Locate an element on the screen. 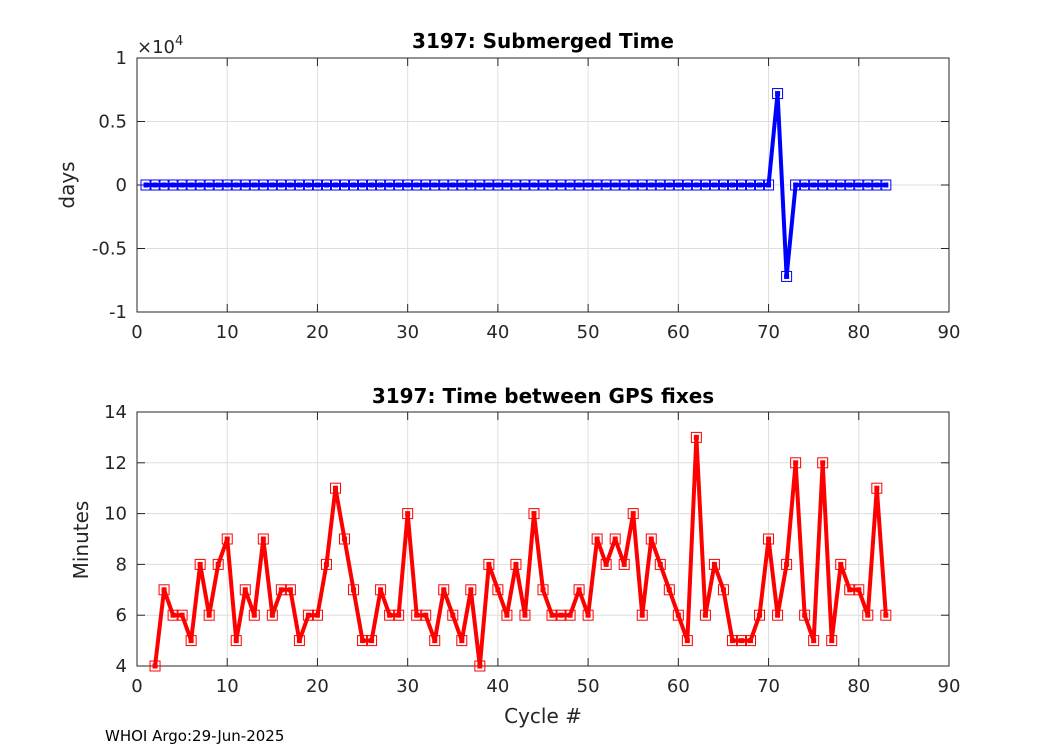 Image resolution: width=1050 pixels, height=750 pixels. y-tick-label: 0 is located at coordinates (121, 185).